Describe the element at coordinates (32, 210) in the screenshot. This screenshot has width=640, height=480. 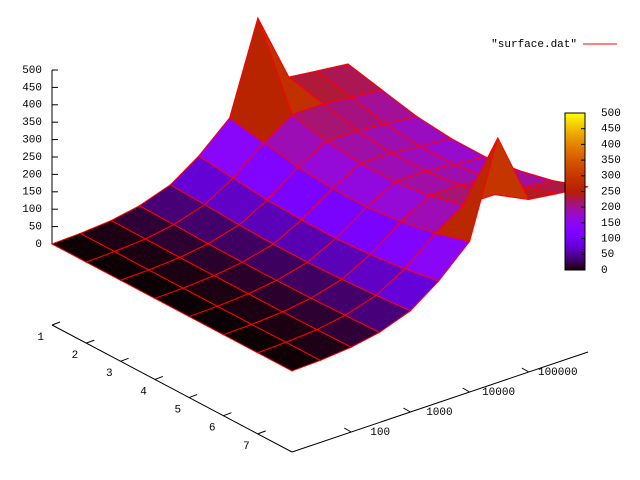
I see `z-tick-label: 100` at that location.